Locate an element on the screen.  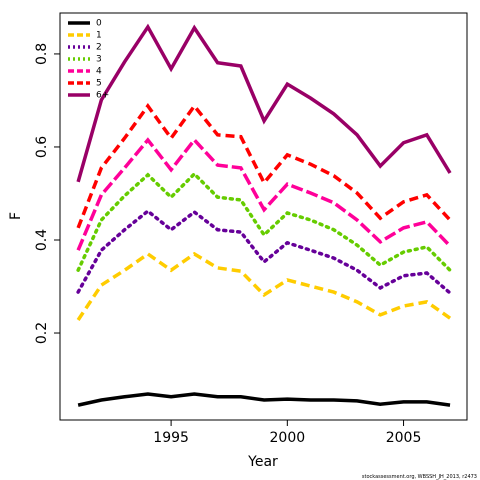
x-axis-label: Year is located at coordinates (262, 462).